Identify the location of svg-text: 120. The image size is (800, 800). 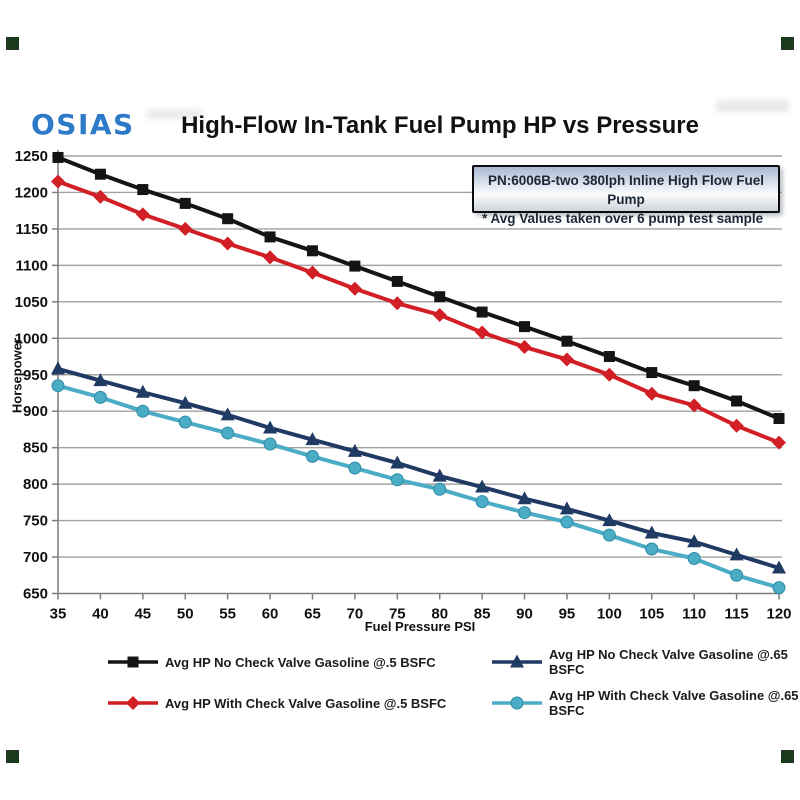
(778, 614).